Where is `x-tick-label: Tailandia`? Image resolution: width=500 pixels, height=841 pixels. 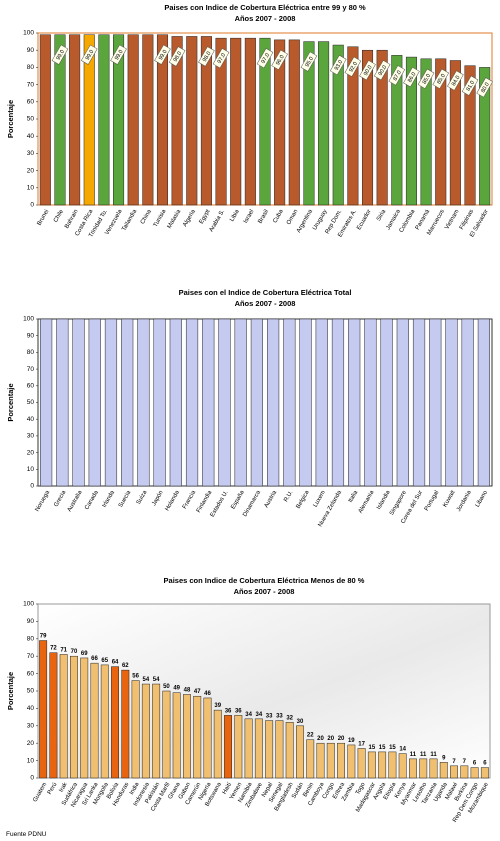
x-tick-label: Tailandia is located at coordinates (129, 220).